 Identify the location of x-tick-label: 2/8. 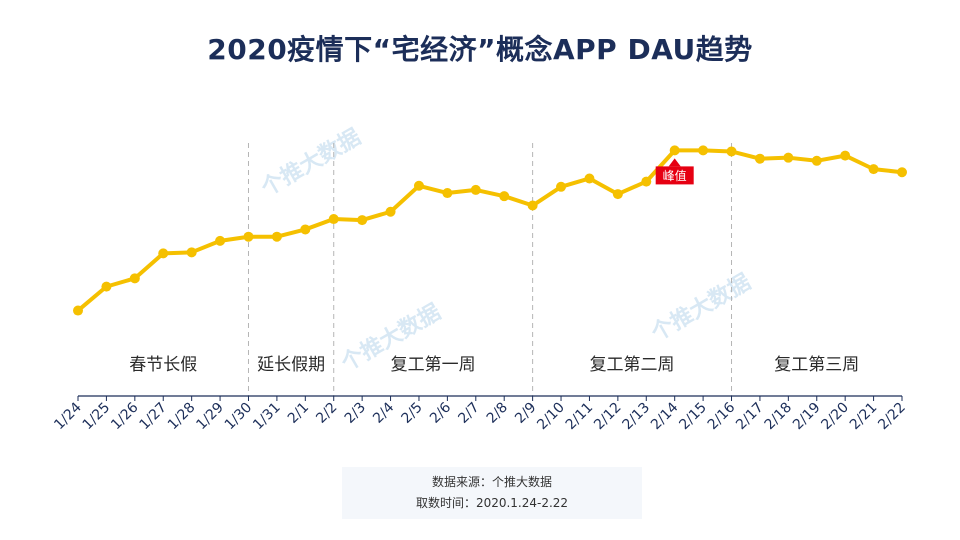
(497, 413).